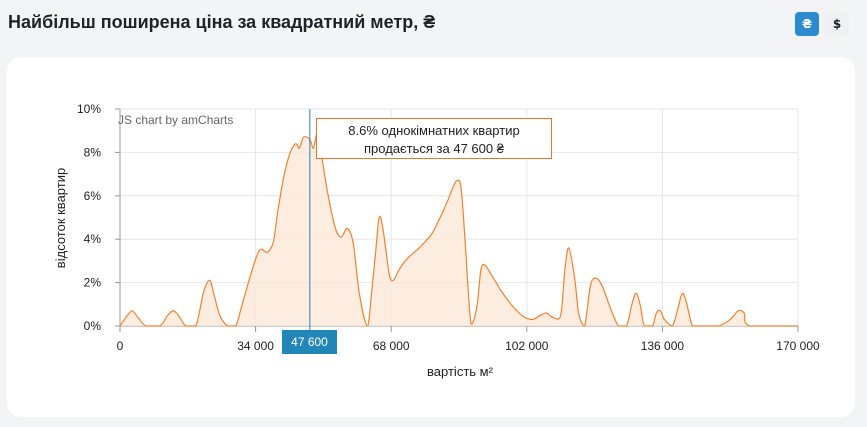 The image size is (867, 427). Describe the element at coordinates (527, 346) in the screenshot. I see `x-tick-label: 102 000` at that location.